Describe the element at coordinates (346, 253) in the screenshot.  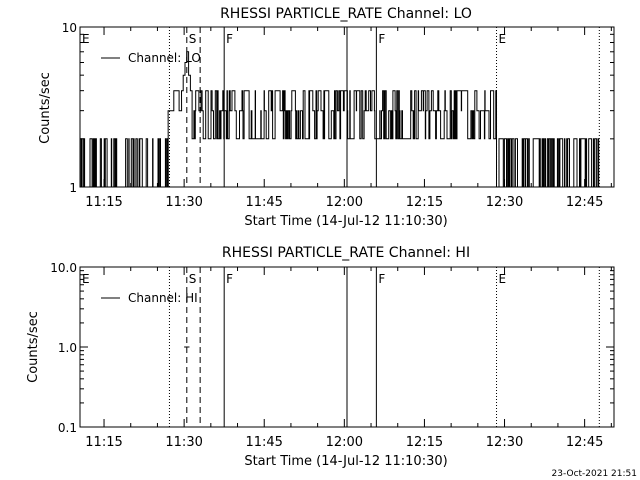
I see `chart-title: RHESSI PARTICLE_RATE Channel: HI` at that location.